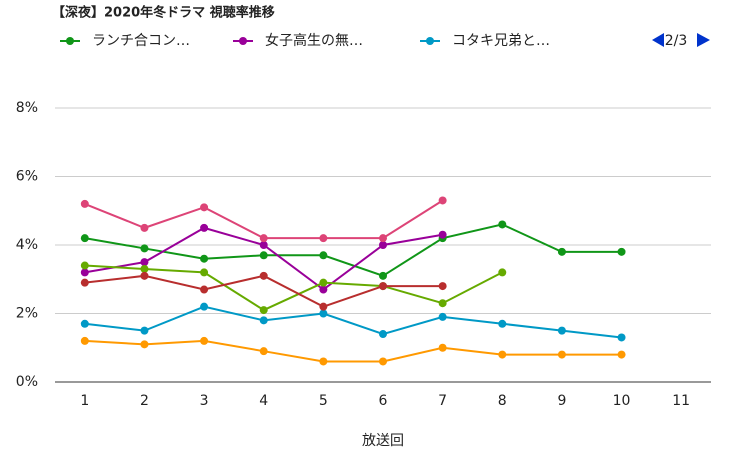  Describe the element at coordinates (27, 314) in the screenshot. I see `y-tick-label: 2%` at that location.